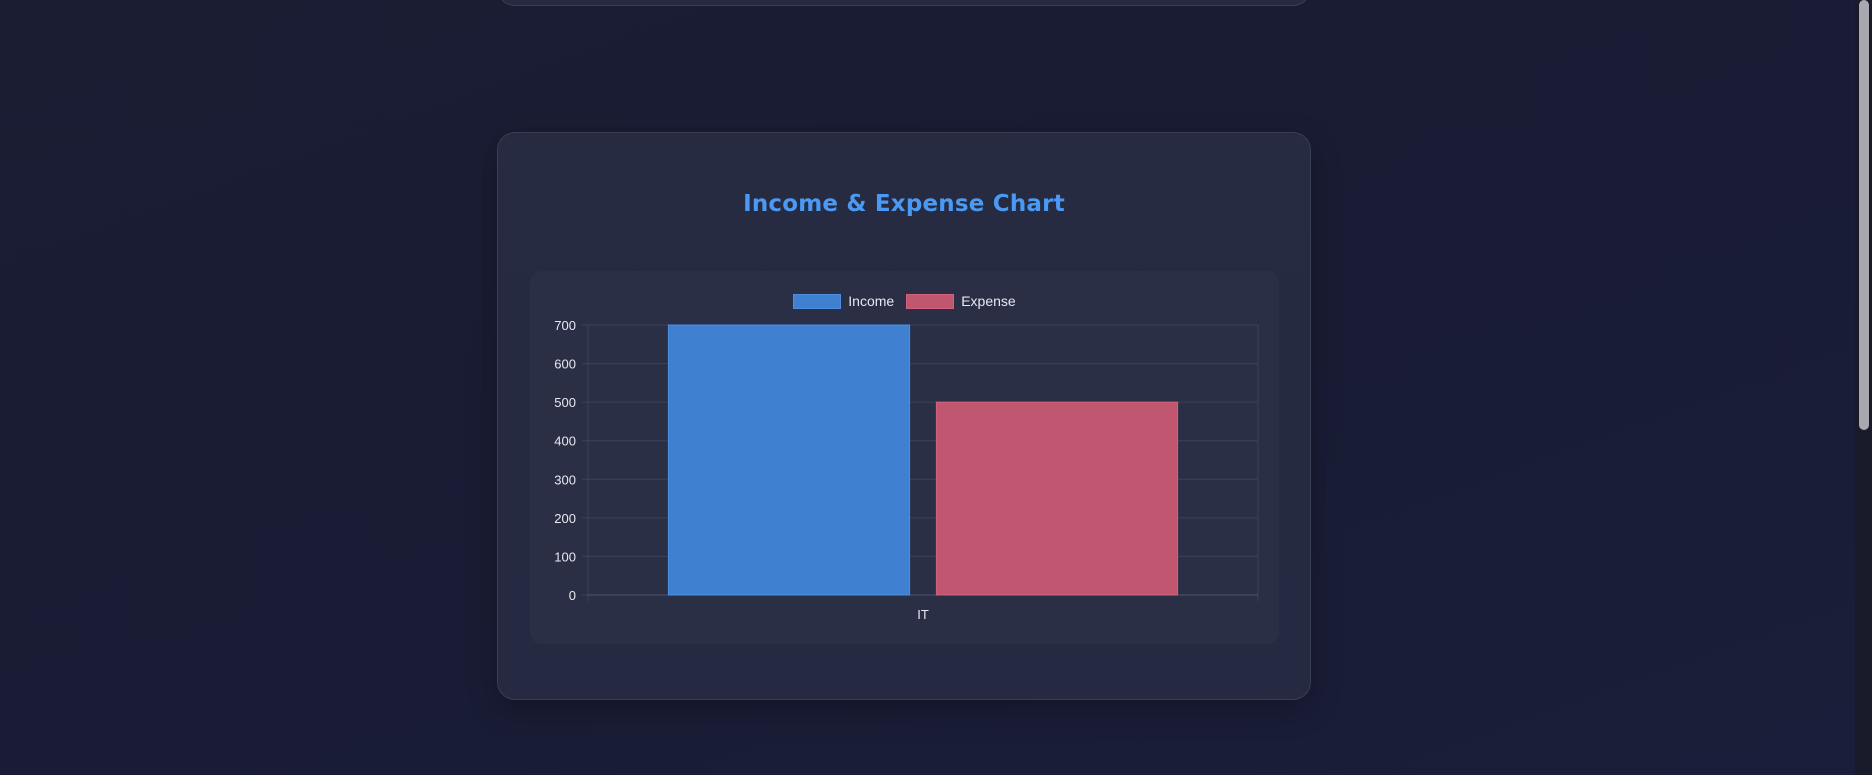 The height and width of the screenshot is (775, 1872). What do you see at coordinates (930, 301) in the screenshot?
I see `legend-swatch-expense` at bounding box center [930, 301].